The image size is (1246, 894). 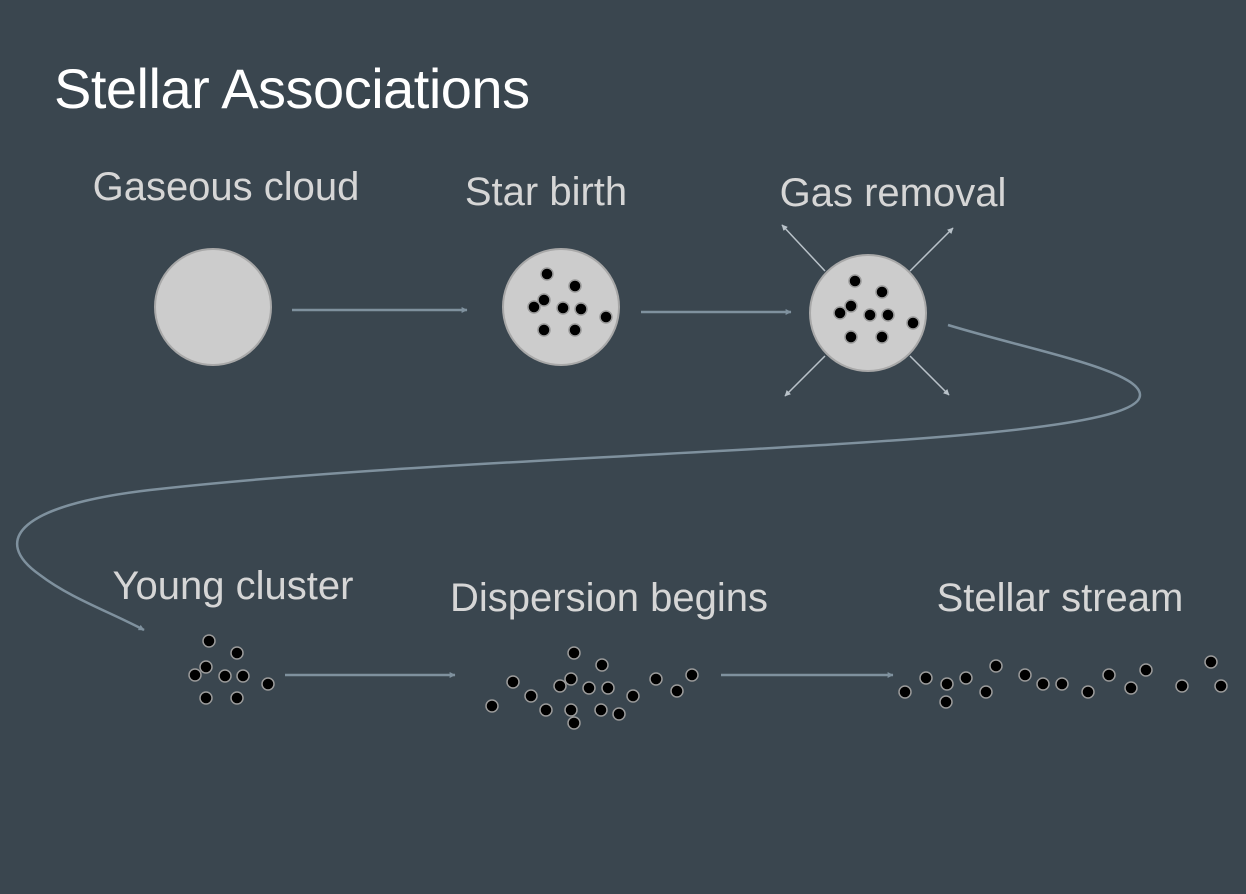 What do you see at coordinates (609, 598) in the screenshot?
I see `stage-label-dispersion-begins: Dispersion begins` at bounding box center [609, 598].